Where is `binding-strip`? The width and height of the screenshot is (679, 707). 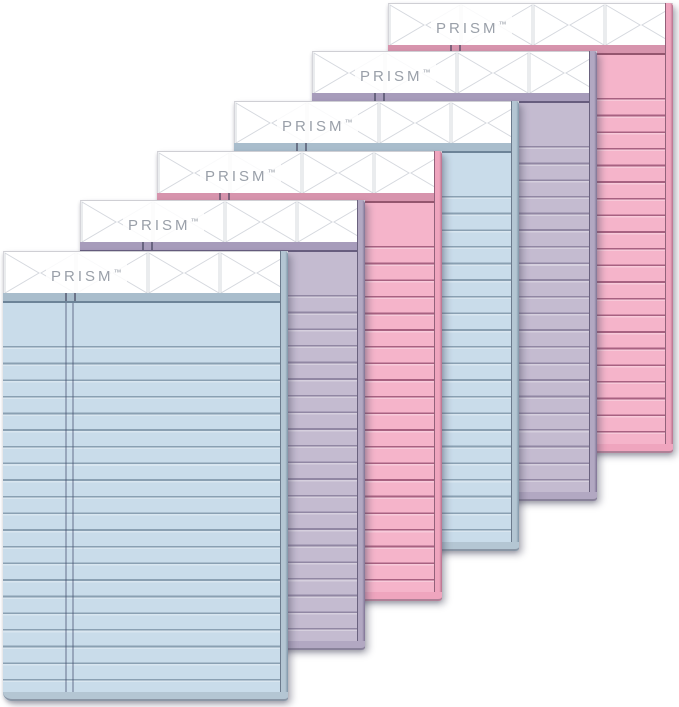 binding-strip is located at coordinates (145, 298).